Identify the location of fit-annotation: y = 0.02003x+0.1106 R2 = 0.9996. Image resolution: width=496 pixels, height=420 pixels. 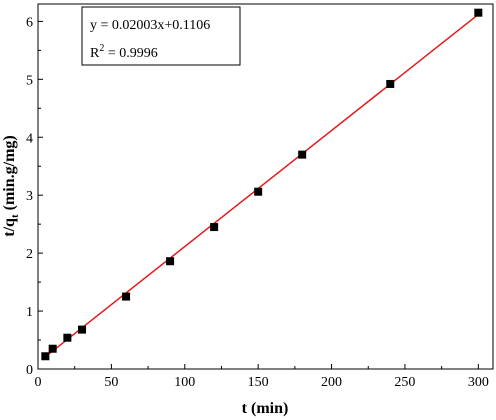
(161, 36).